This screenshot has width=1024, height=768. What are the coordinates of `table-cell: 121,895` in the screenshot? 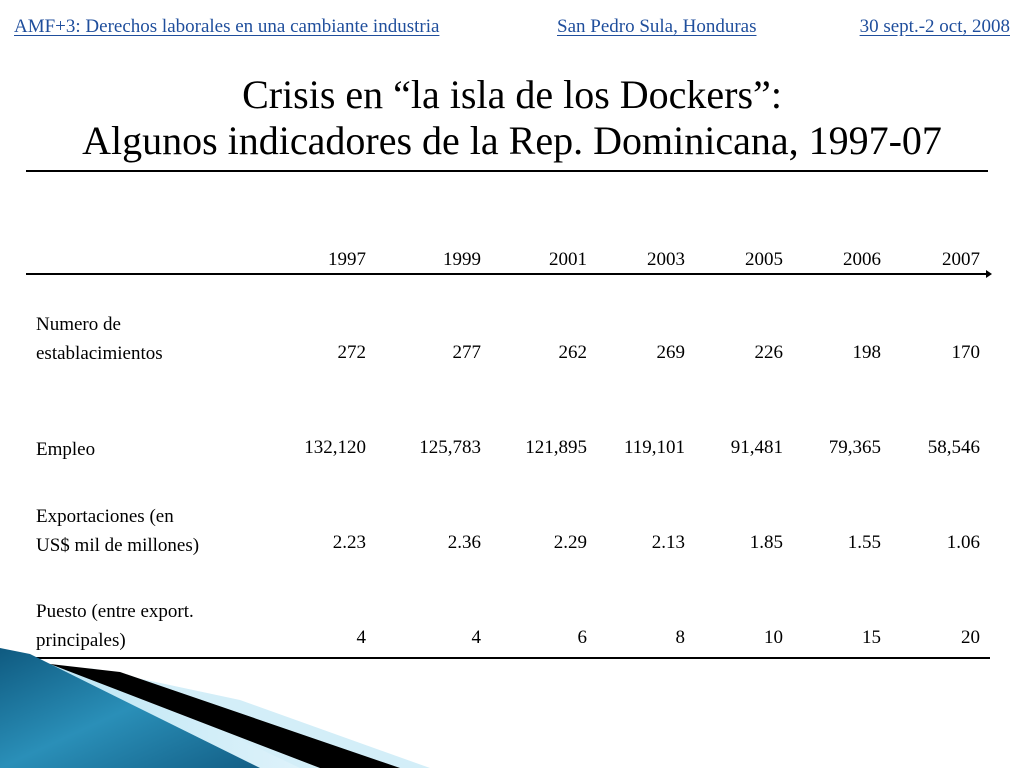 It's located at (556, 447).